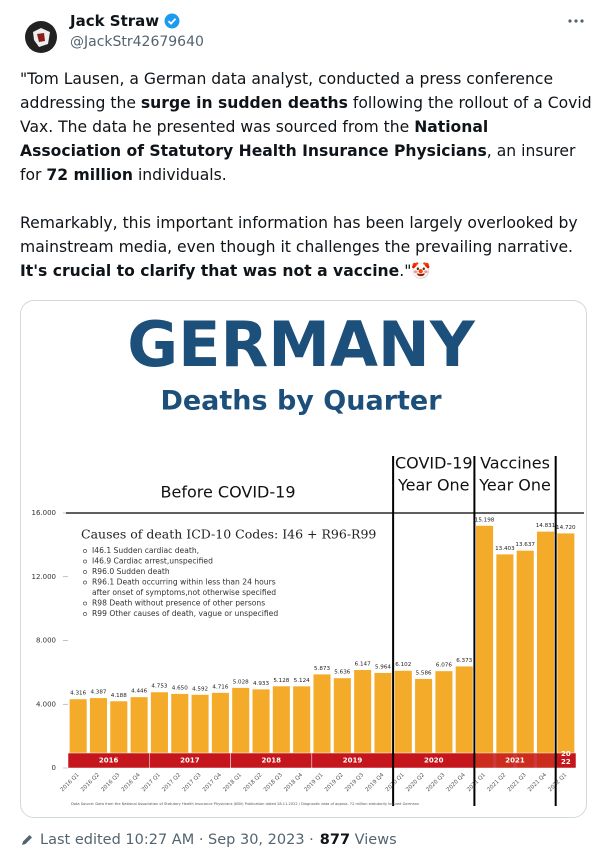 This screenshot has height=858, width=615. I want to click on x-tick-group: 2018 Q2, so click(253, 782).